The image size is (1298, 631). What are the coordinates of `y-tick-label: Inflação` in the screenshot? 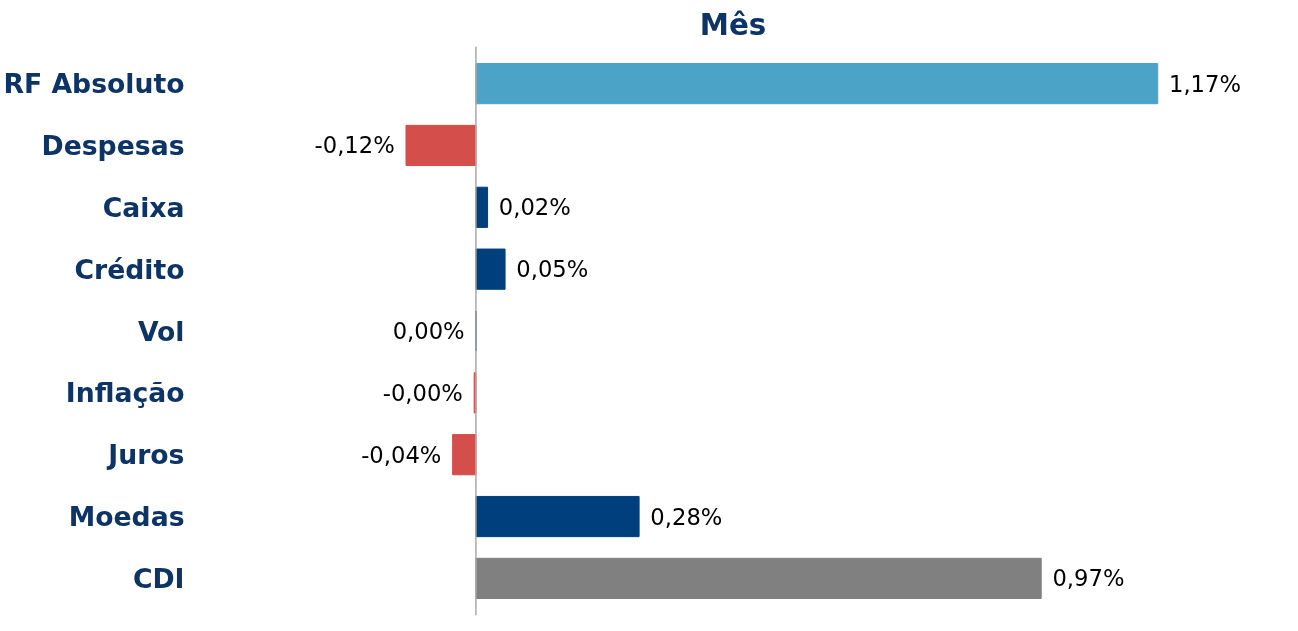 It's located at (125, 393).